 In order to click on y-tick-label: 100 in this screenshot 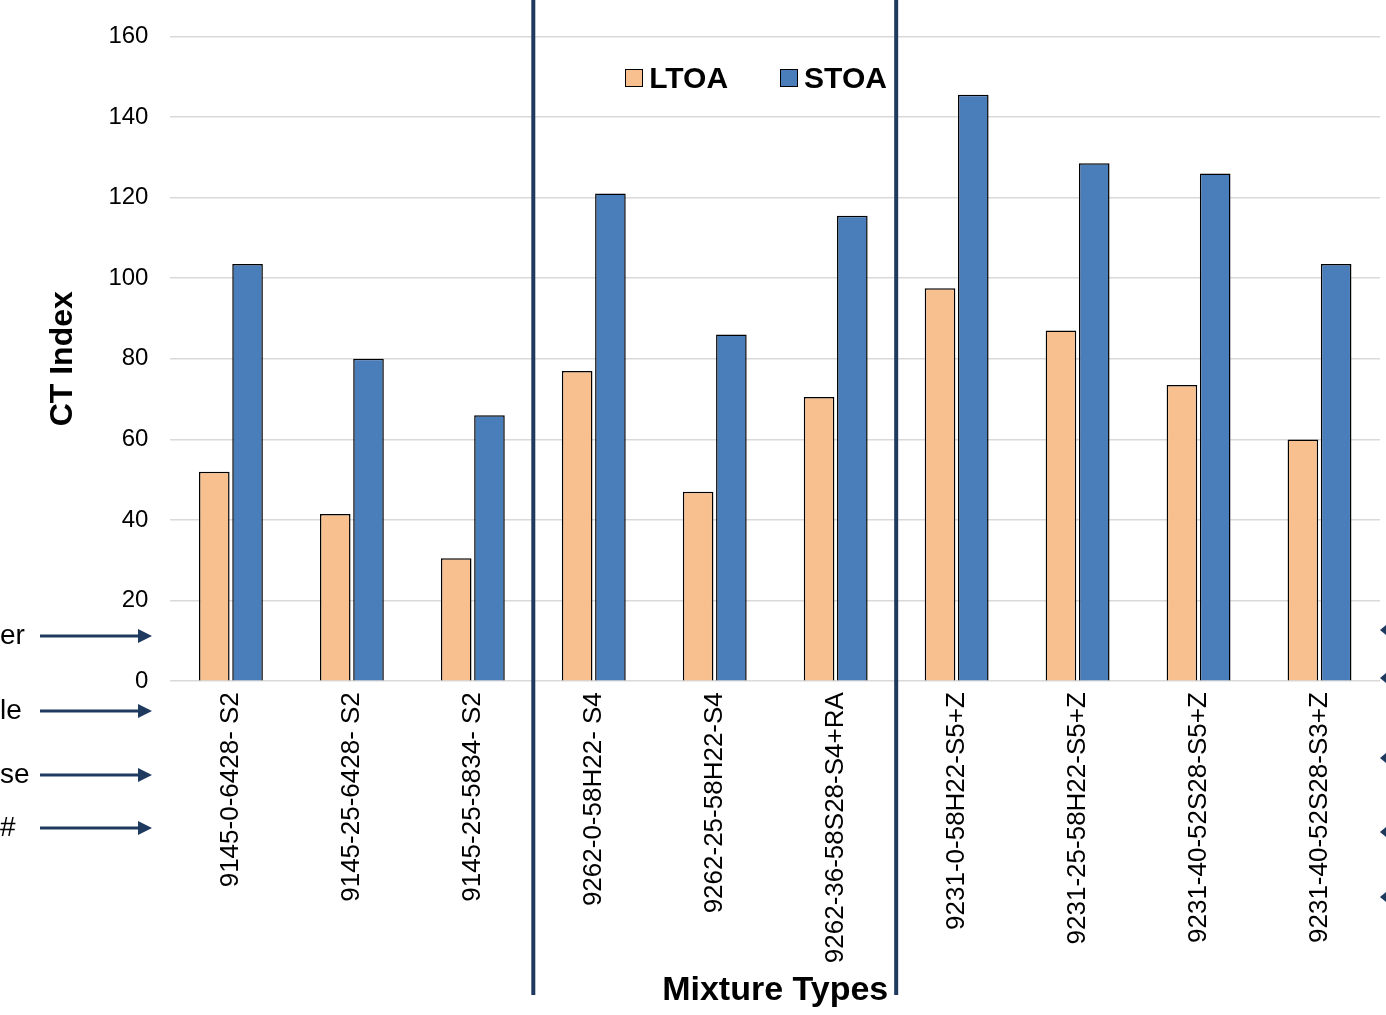, I will do `click(128, 276)`.